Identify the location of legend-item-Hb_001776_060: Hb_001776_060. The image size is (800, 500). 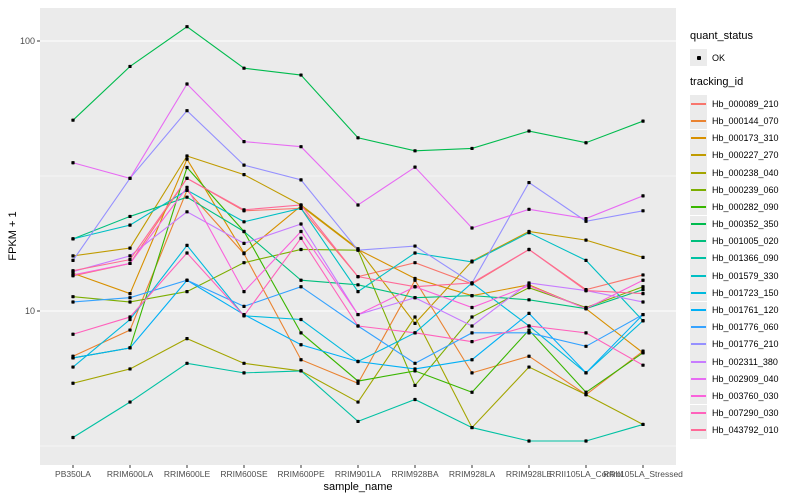
(745, 327).